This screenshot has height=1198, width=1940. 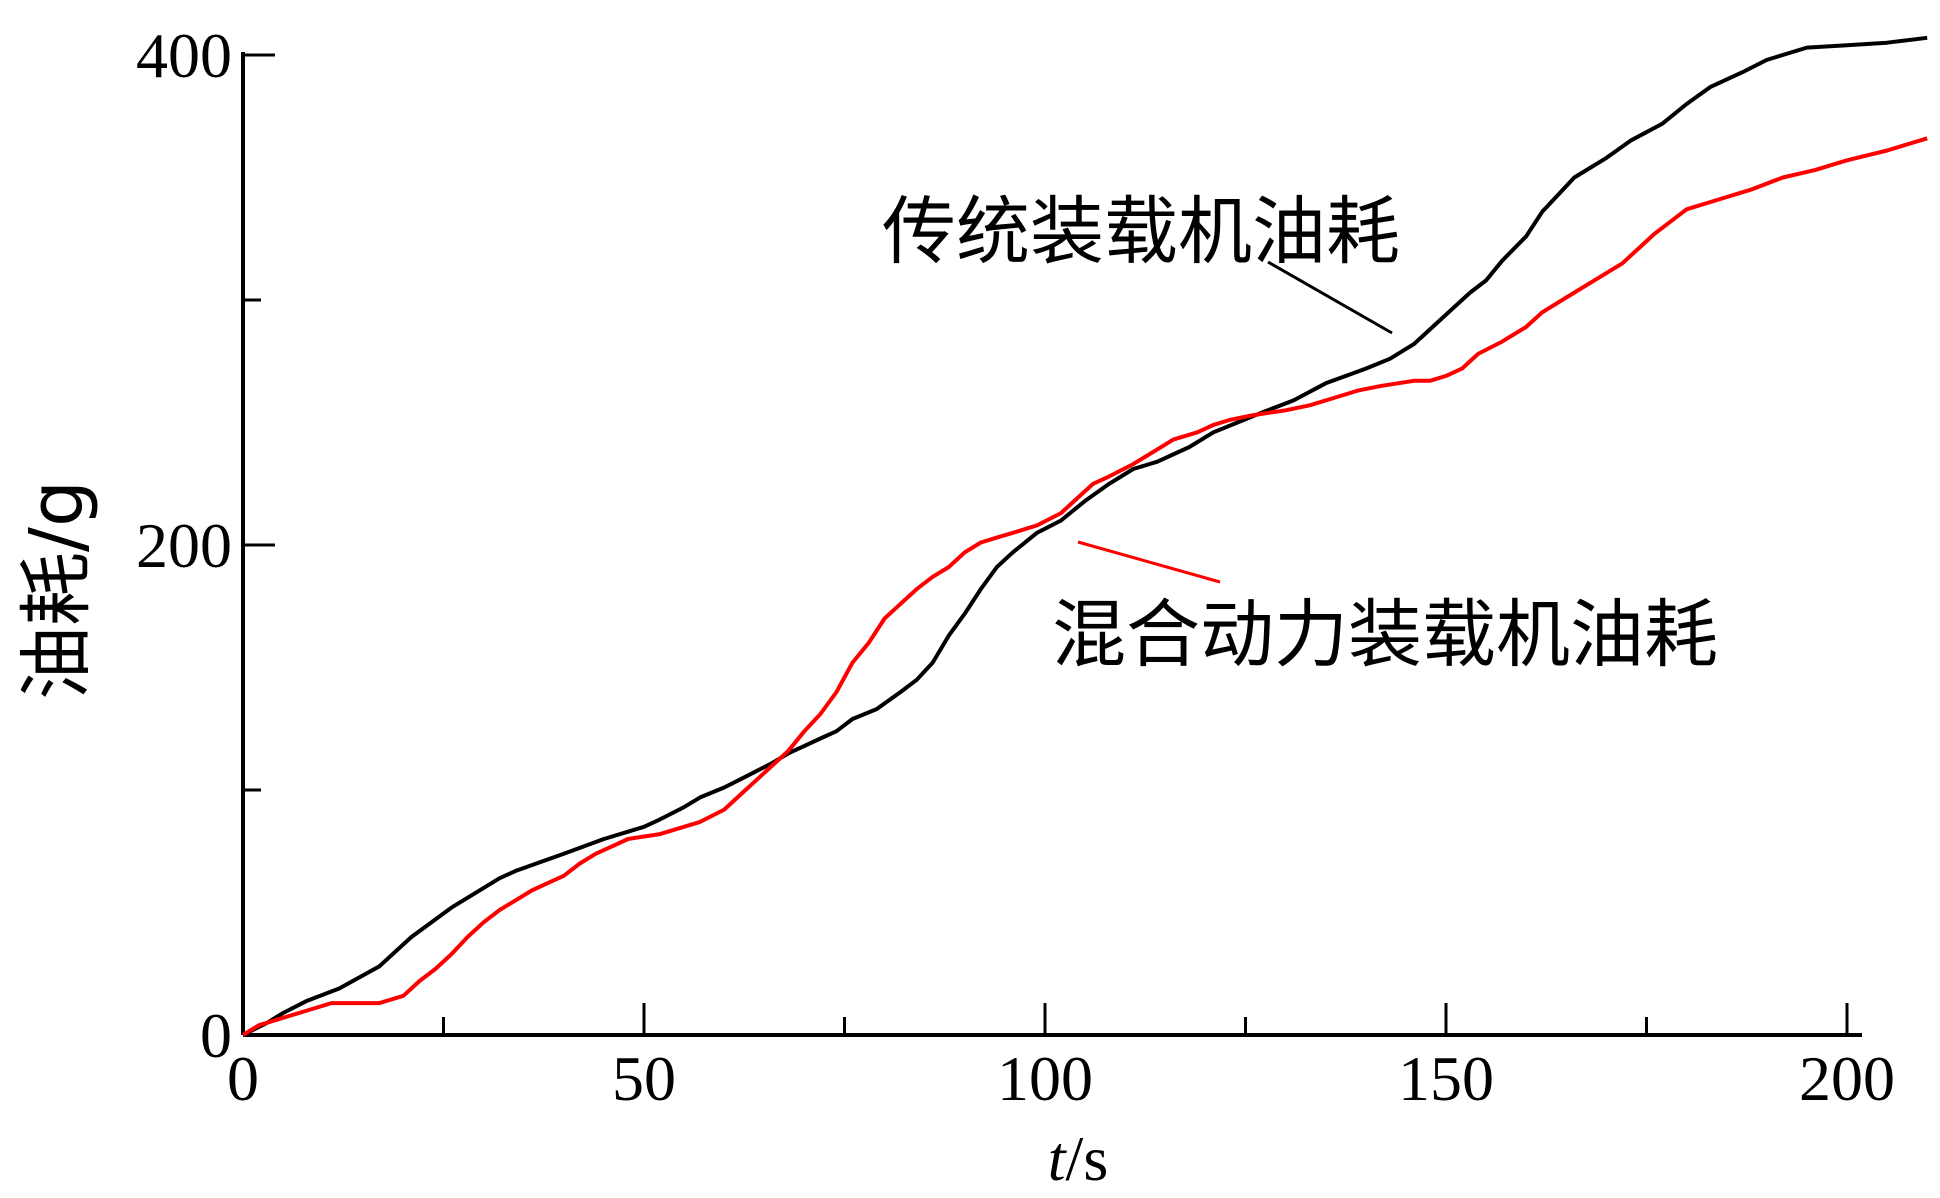 I want to click on y-tick-label: 400, so click(x=184, y=55).